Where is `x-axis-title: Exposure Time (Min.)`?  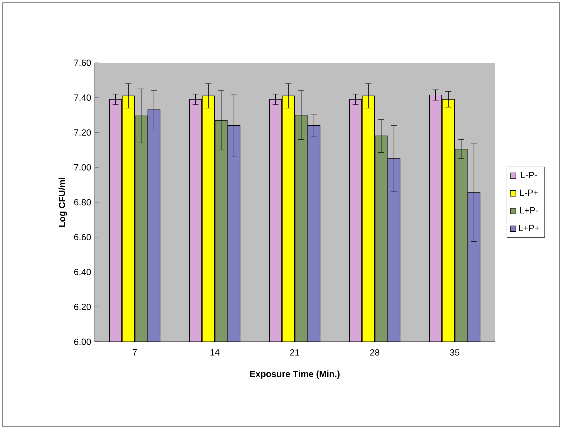
x-axis-title: Exposure Time (Min.) is located at coordinates (295, 375).